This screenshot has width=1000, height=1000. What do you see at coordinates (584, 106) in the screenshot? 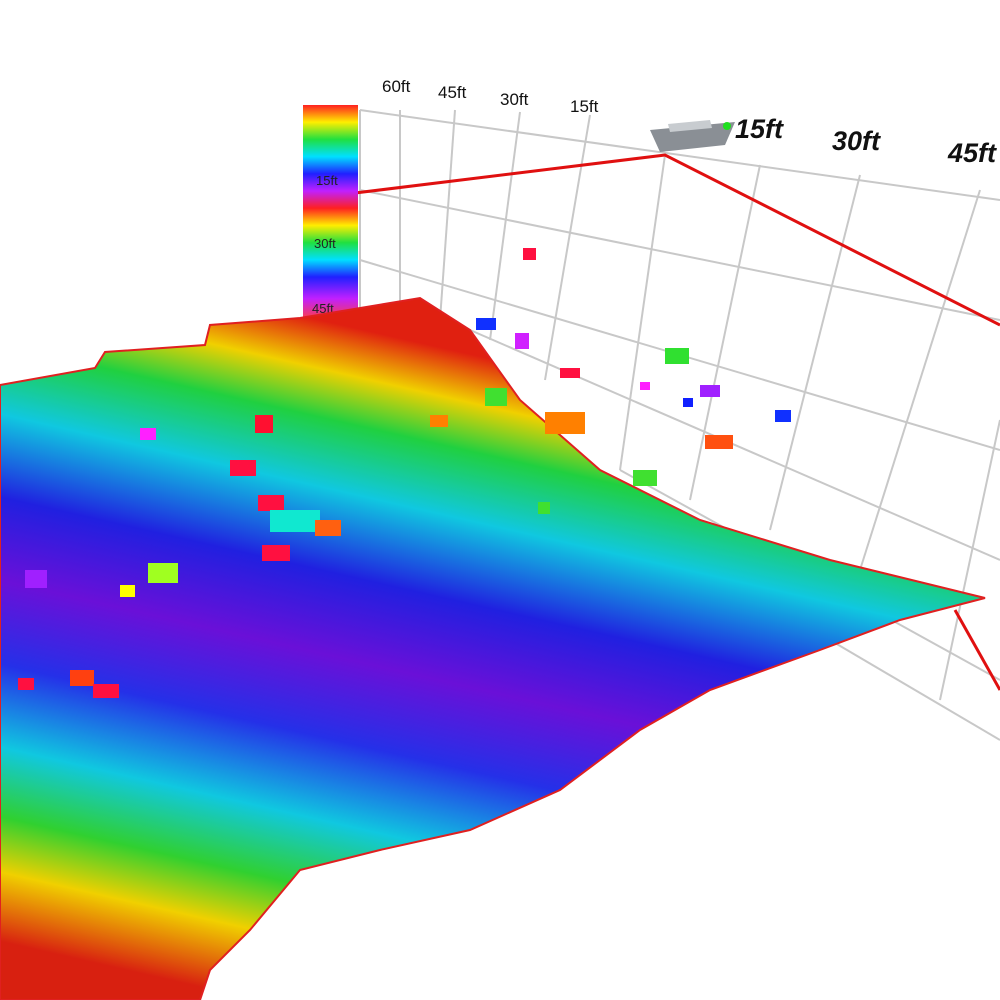
I see `port-label: 15ft` at bounding box center [584, 106].